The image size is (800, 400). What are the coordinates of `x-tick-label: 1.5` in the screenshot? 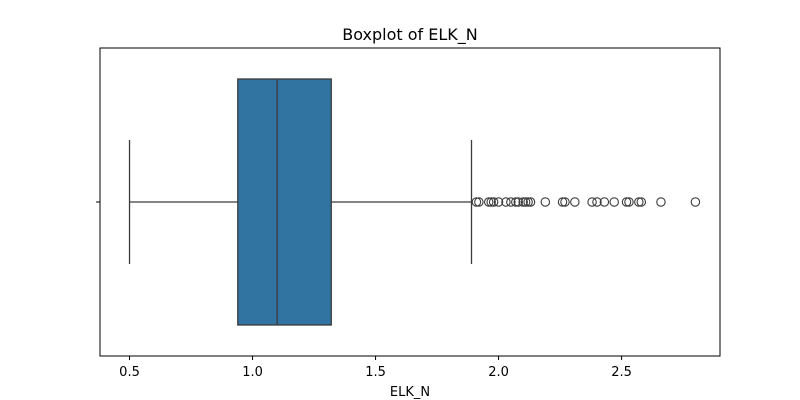 It's located at (375, 372).